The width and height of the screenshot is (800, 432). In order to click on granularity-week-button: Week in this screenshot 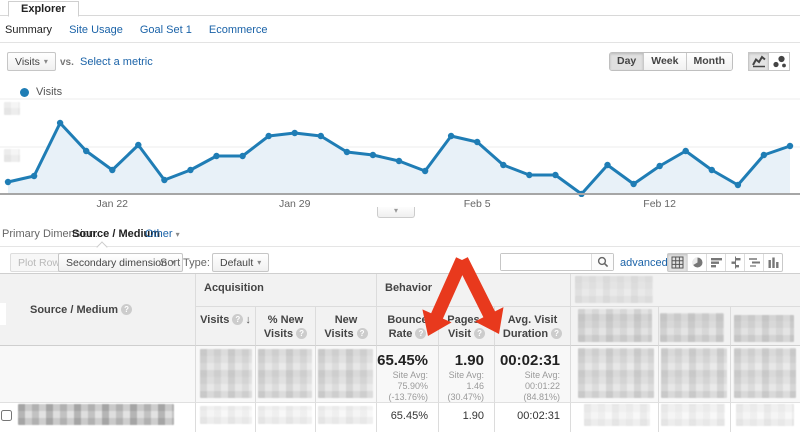, I will do `click(664, 61)`.